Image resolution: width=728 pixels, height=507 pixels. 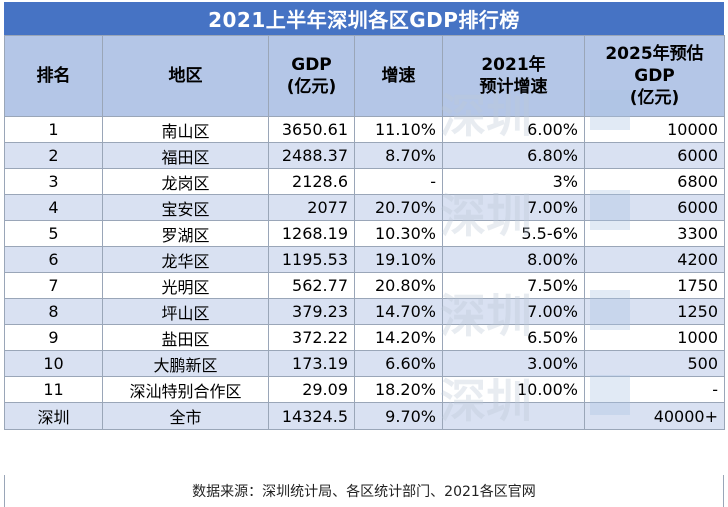 I want to click on cell-gdp: 1268.19, so click(x=311, y=233).